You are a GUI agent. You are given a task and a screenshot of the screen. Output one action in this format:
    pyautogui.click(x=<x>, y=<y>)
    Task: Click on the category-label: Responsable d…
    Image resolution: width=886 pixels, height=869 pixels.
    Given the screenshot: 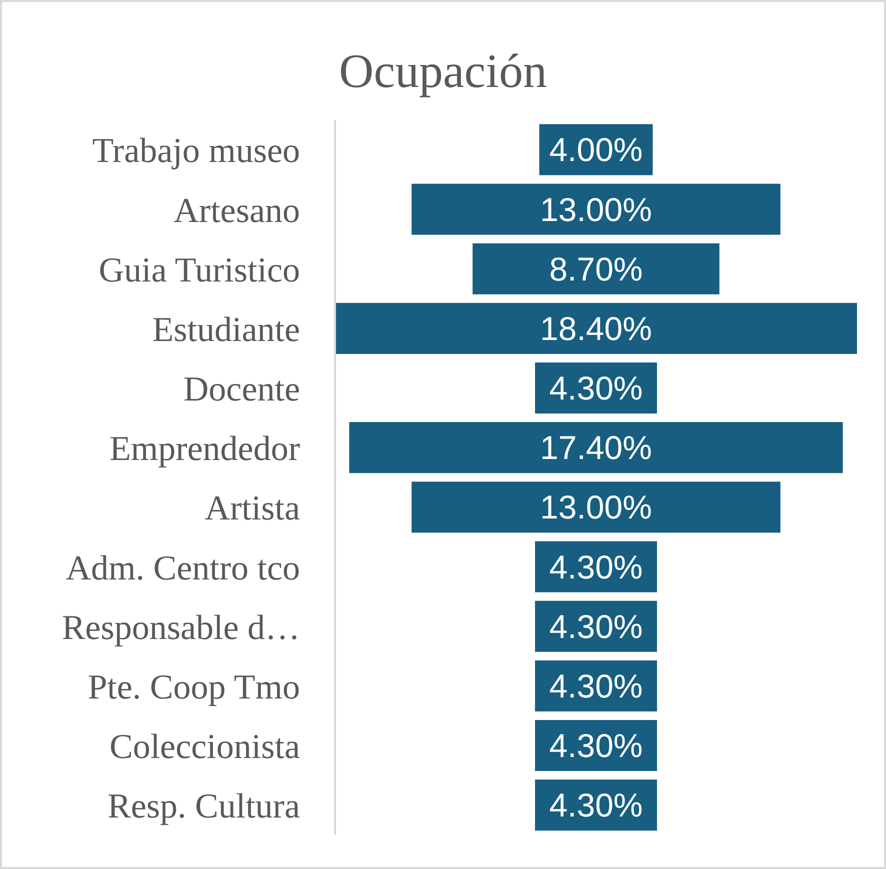 What is the action you would take?
    pyautogui.click(x=181, y=627)
    